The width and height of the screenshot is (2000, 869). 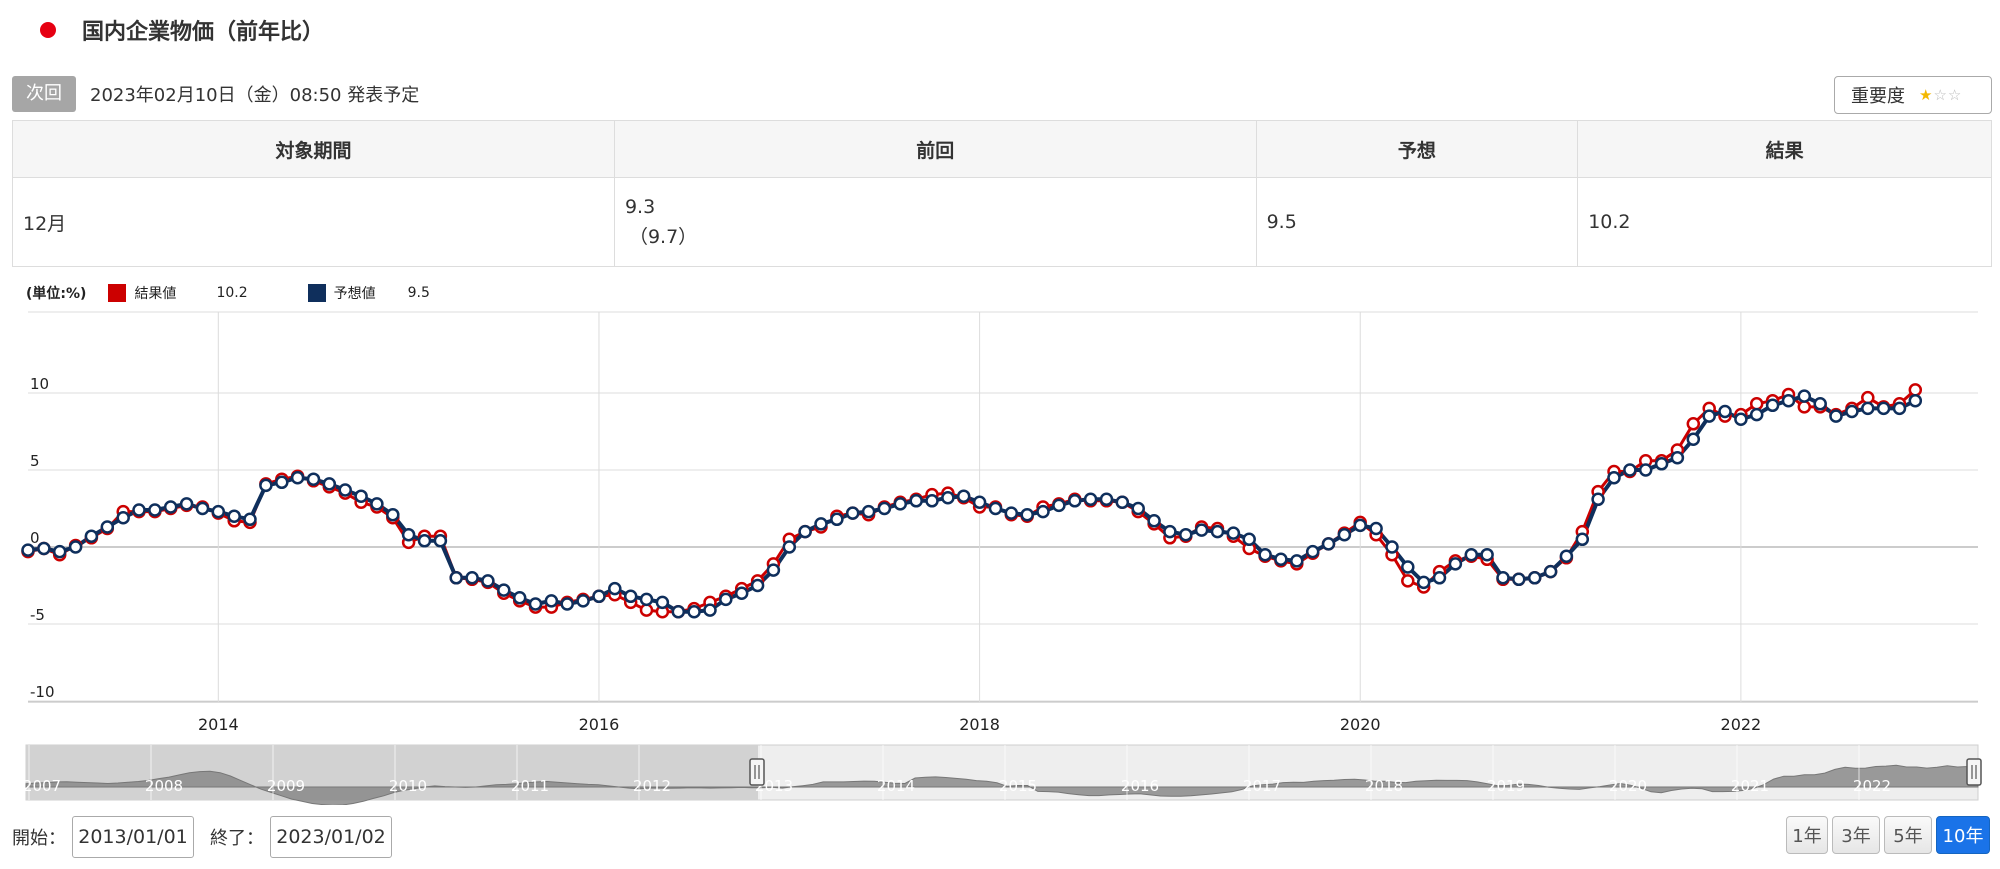 I want to click on period-3y-button: 3年, so click(x=1856, y=835).